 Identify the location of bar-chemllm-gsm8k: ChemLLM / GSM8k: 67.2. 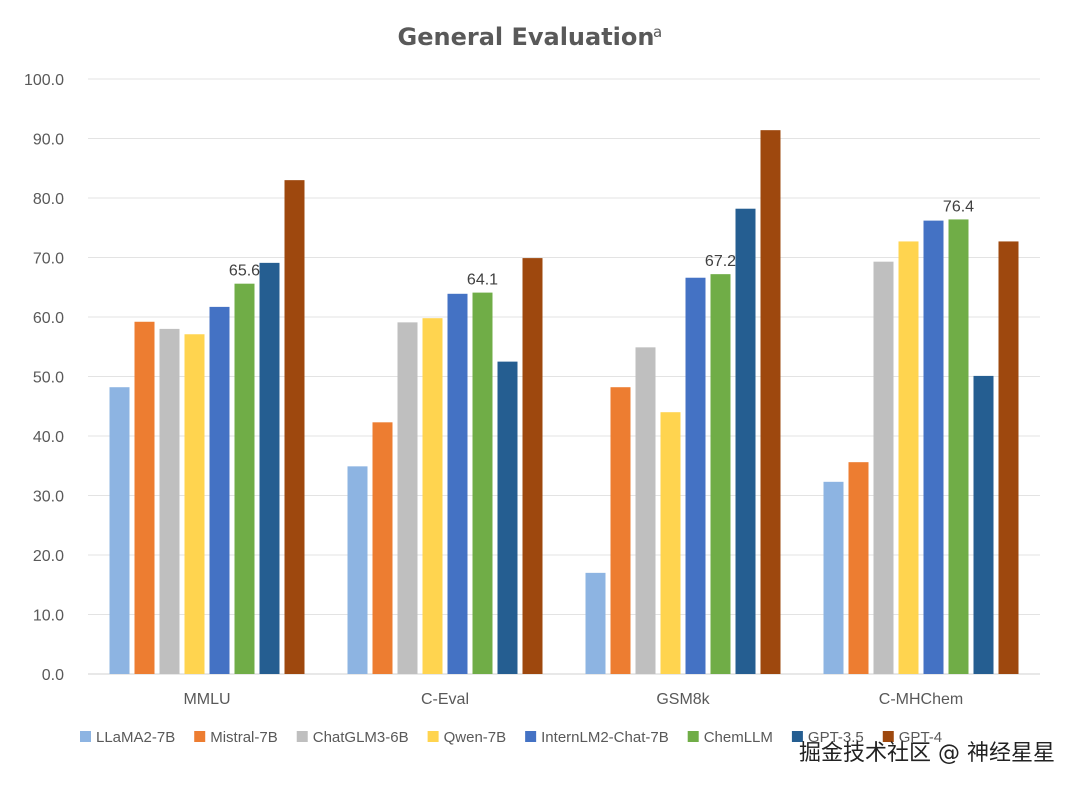
(720, 474).